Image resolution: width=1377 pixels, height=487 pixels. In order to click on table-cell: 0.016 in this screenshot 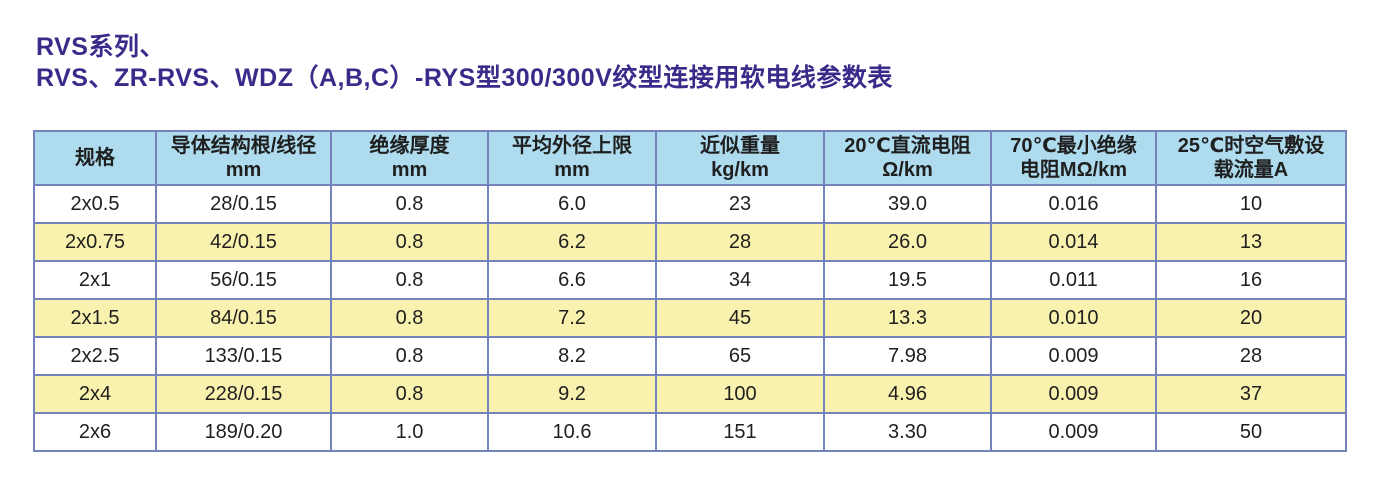, I will do `click(1073, 204)`.